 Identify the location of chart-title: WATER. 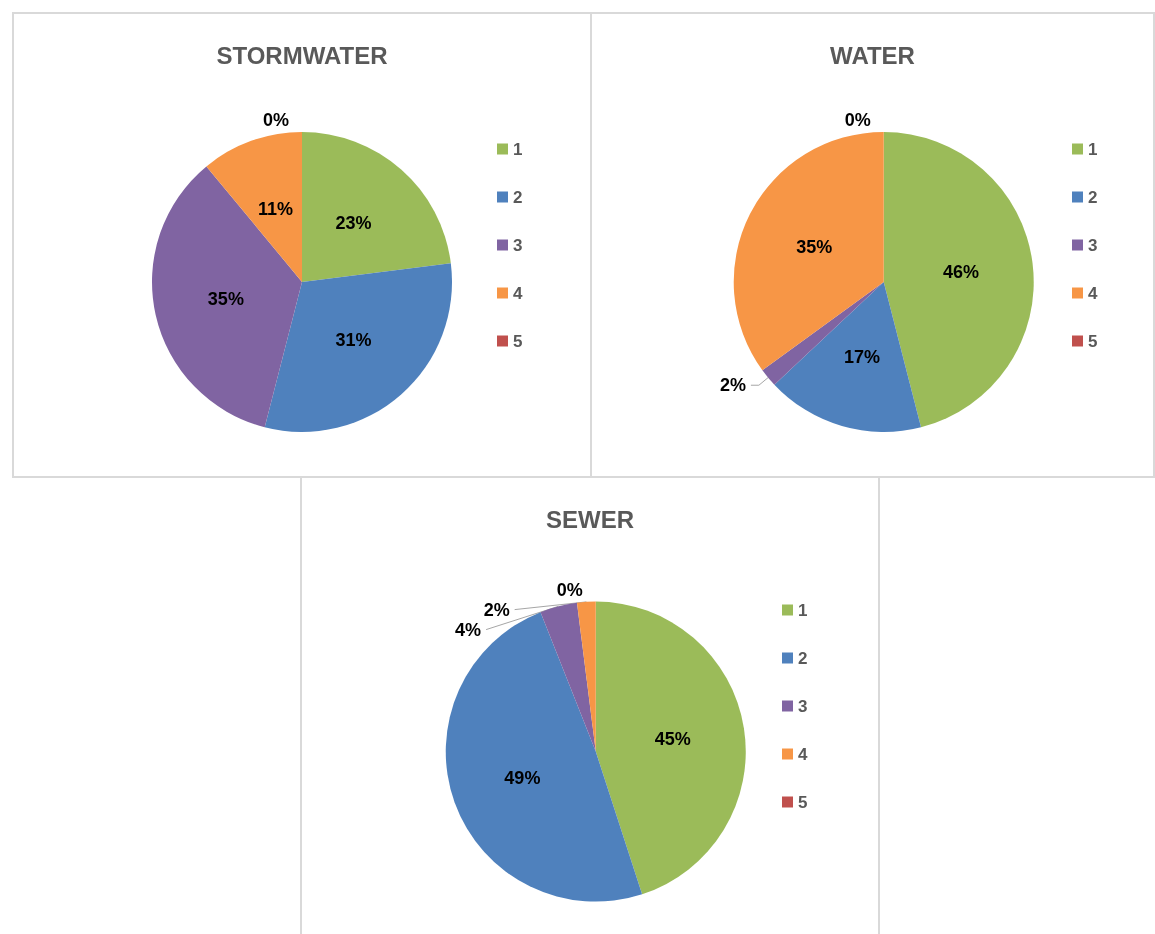
(872, 55).